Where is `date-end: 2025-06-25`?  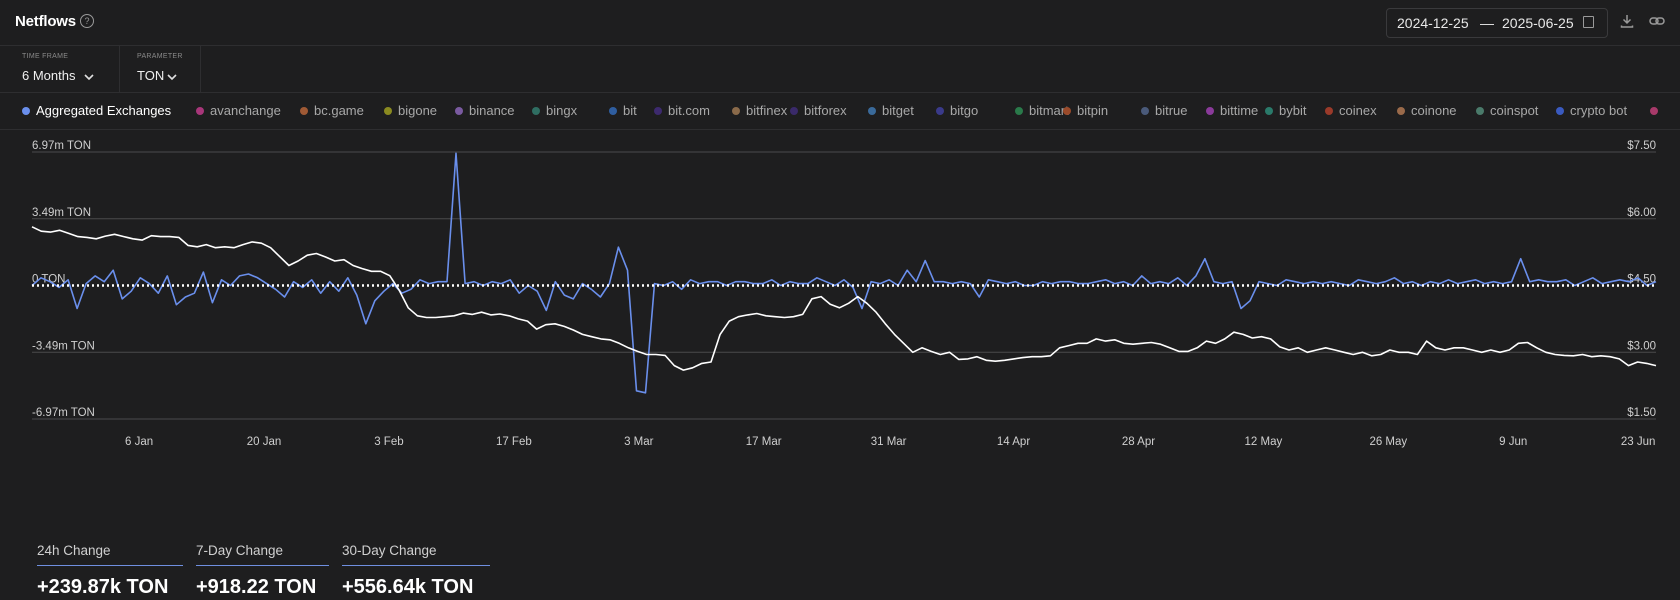
date-end: 2025-06-25 is located at coordinates (1538, 23).